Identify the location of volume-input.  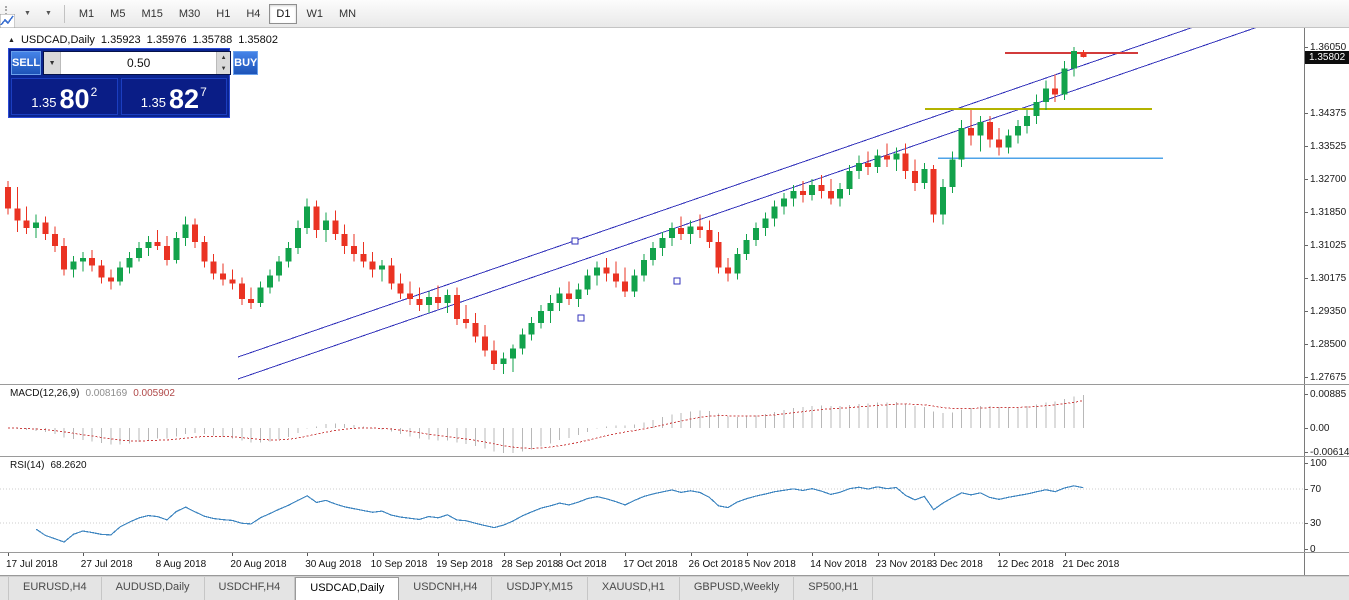
(139, 63).